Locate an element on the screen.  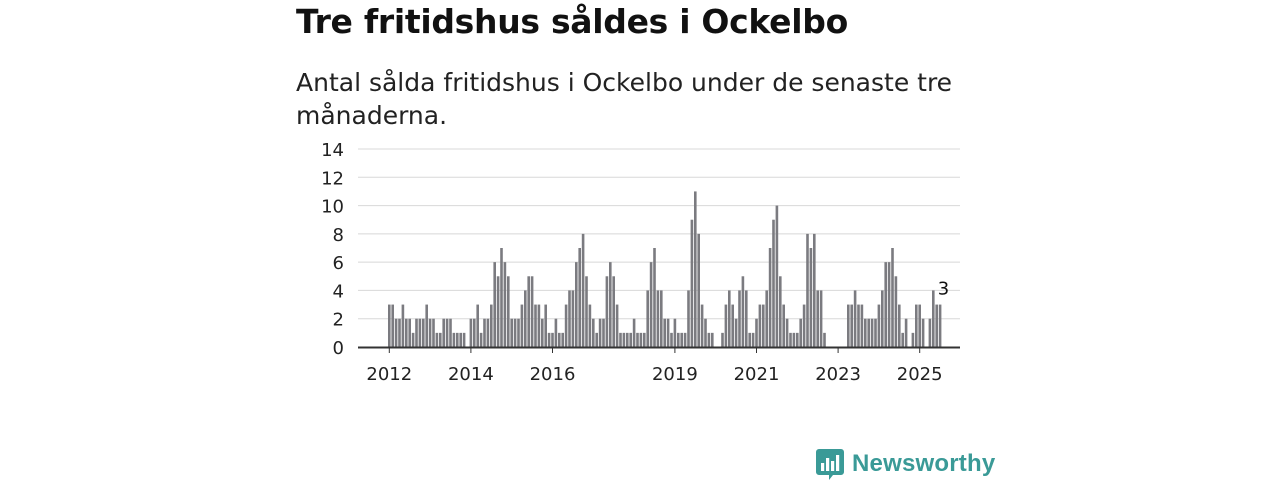
y-axis-ticks: 0 2 4 6 8 10 12 14 is located at coordinates (332, 249).